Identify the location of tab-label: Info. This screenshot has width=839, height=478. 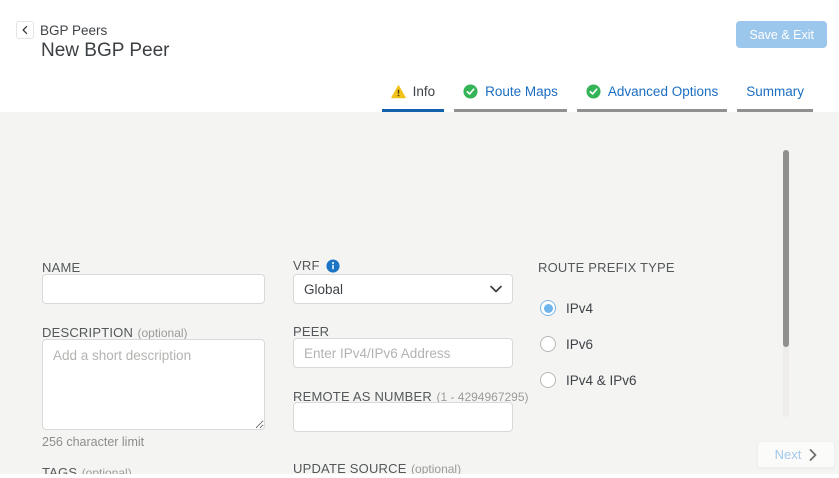
(424, 91).